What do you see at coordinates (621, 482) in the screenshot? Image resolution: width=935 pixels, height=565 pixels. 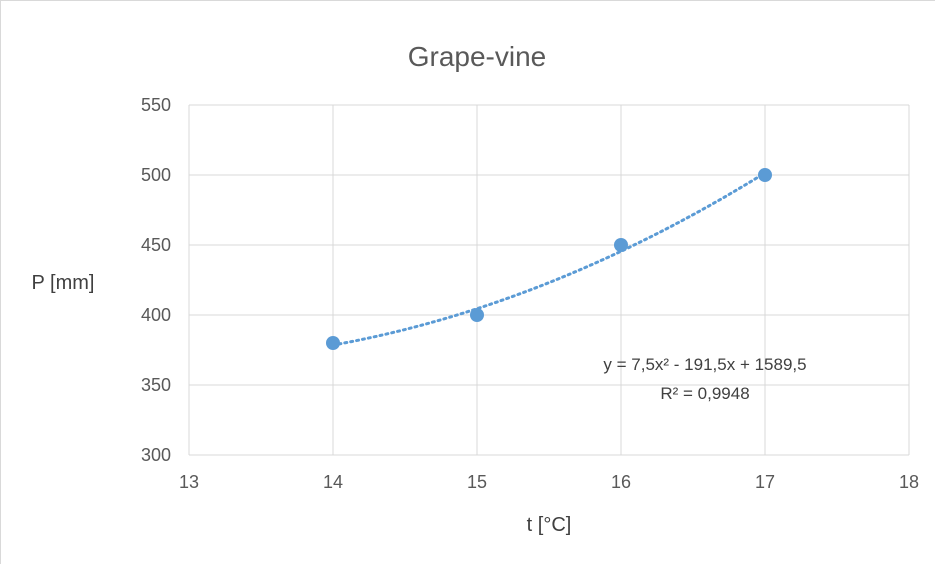 I see `x-tick-label: 16` at bounding box center [621, 482].